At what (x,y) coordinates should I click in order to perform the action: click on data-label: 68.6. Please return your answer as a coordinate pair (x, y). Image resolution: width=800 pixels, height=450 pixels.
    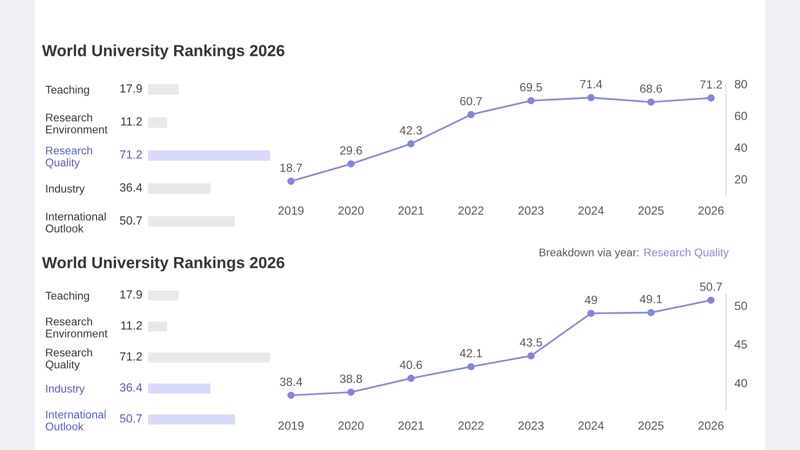
    Looking at the image, I should click on (651, 88).